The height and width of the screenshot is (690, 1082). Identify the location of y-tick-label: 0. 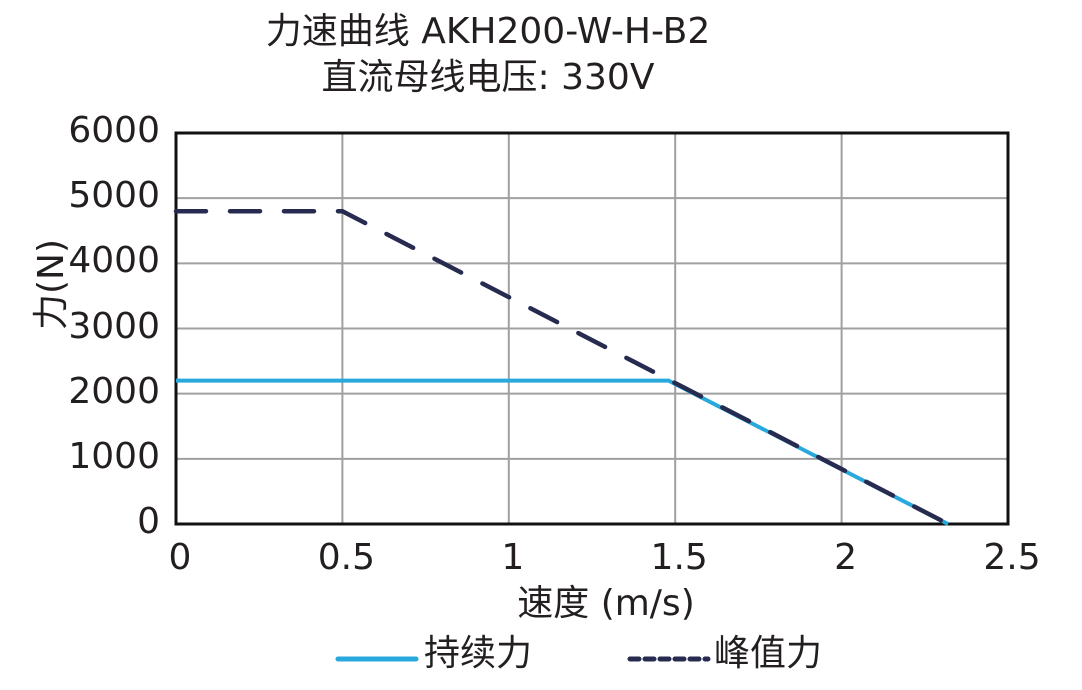
(148, 521).